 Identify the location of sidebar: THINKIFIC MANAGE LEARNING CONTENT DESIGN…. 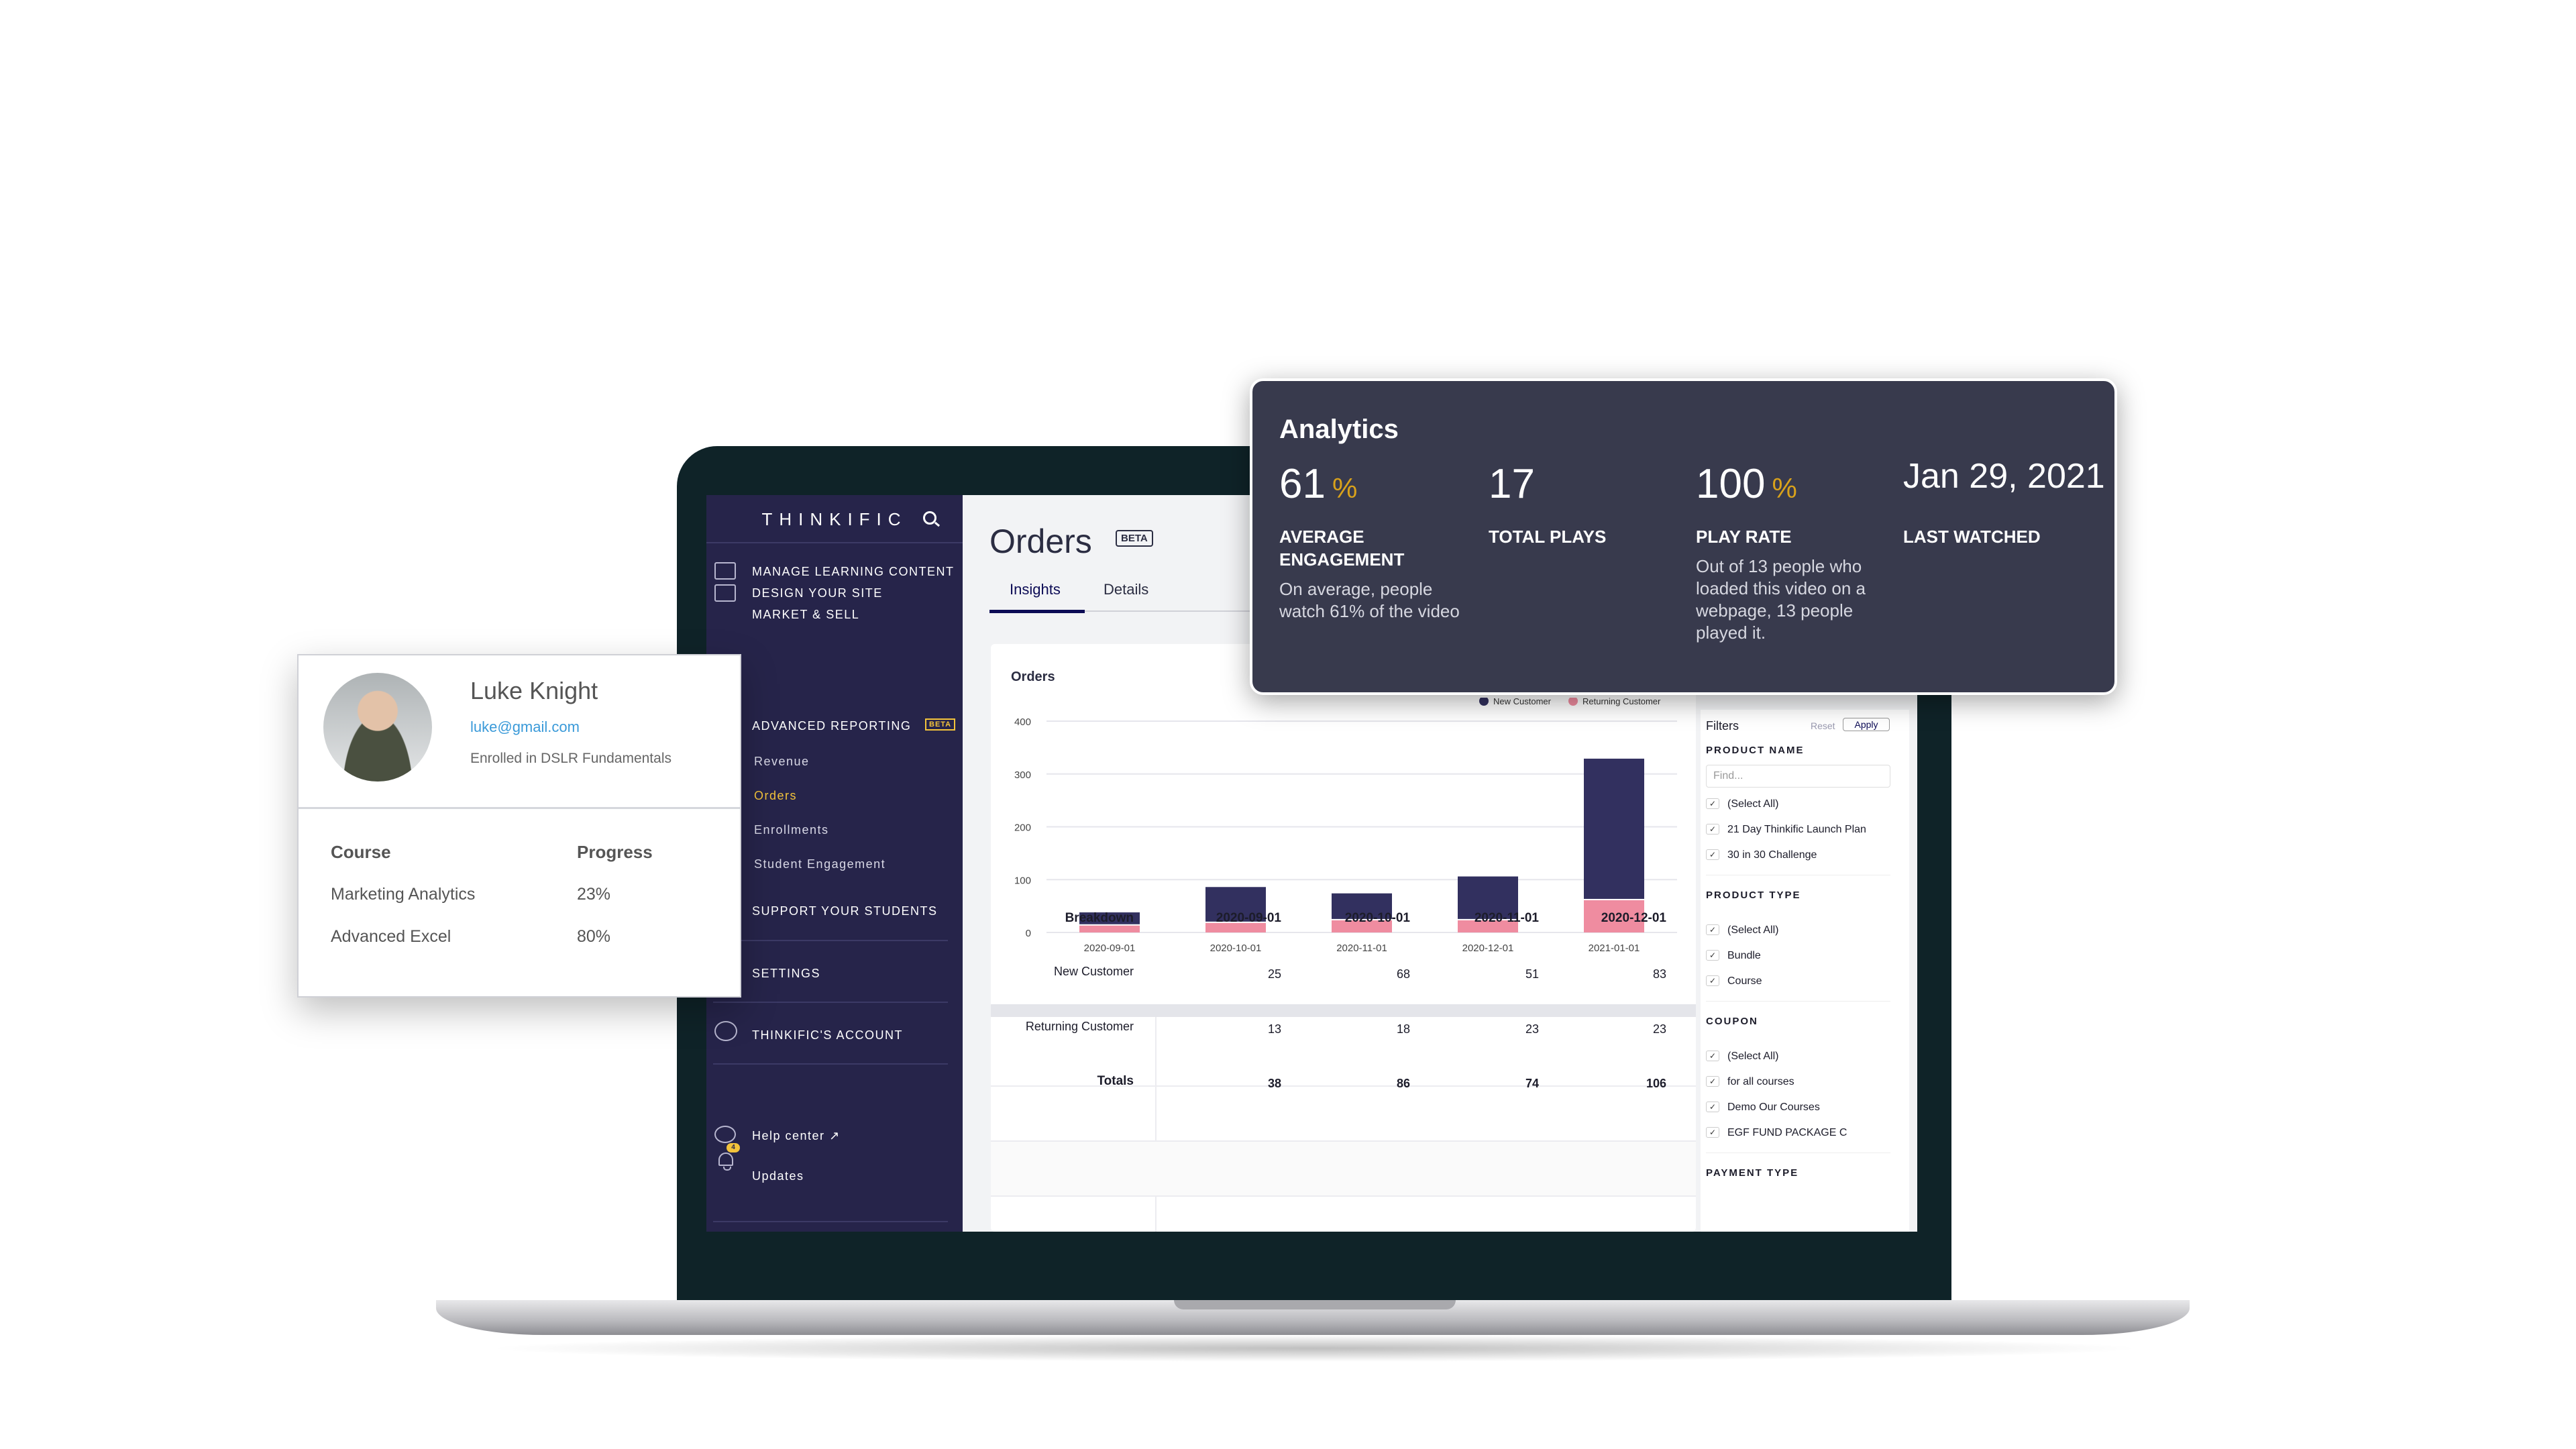
(834, 863).